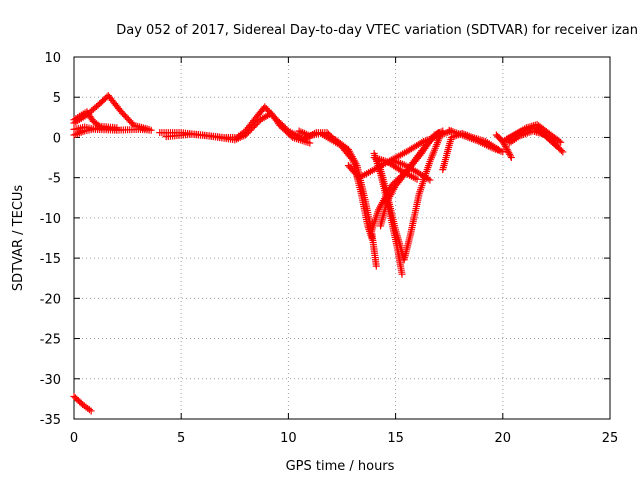  I want to click on y-tick-label: -25, so click(50, 340).